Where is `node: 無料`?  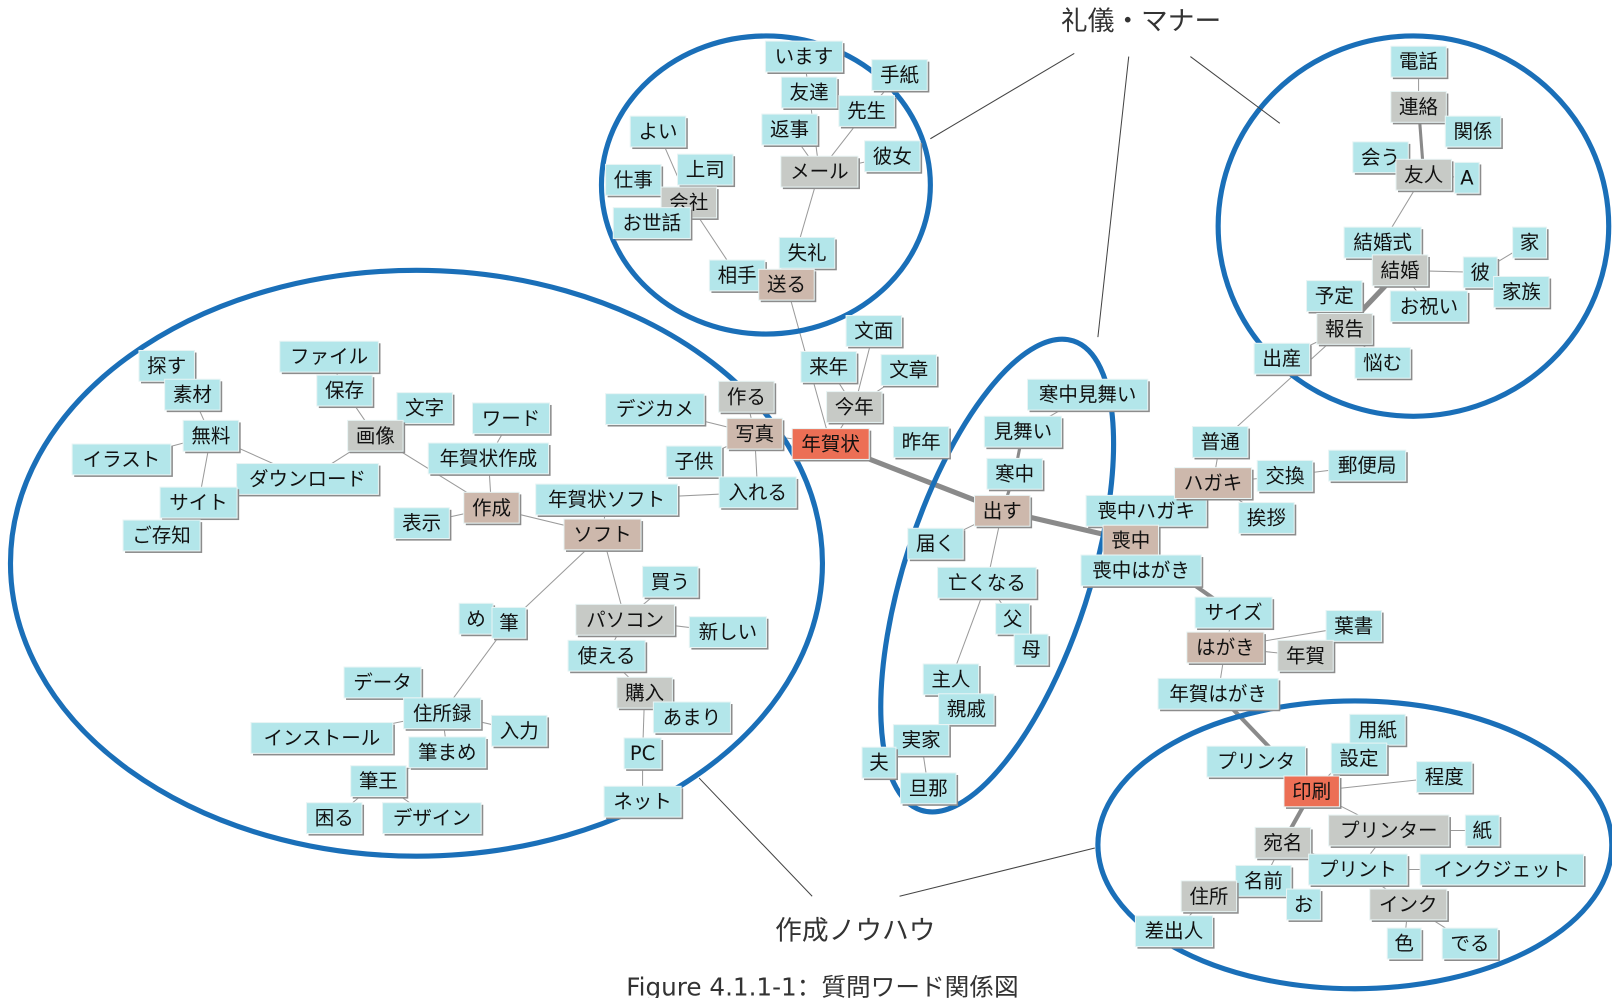 node: 無料 is located at coordinates (211, 436).